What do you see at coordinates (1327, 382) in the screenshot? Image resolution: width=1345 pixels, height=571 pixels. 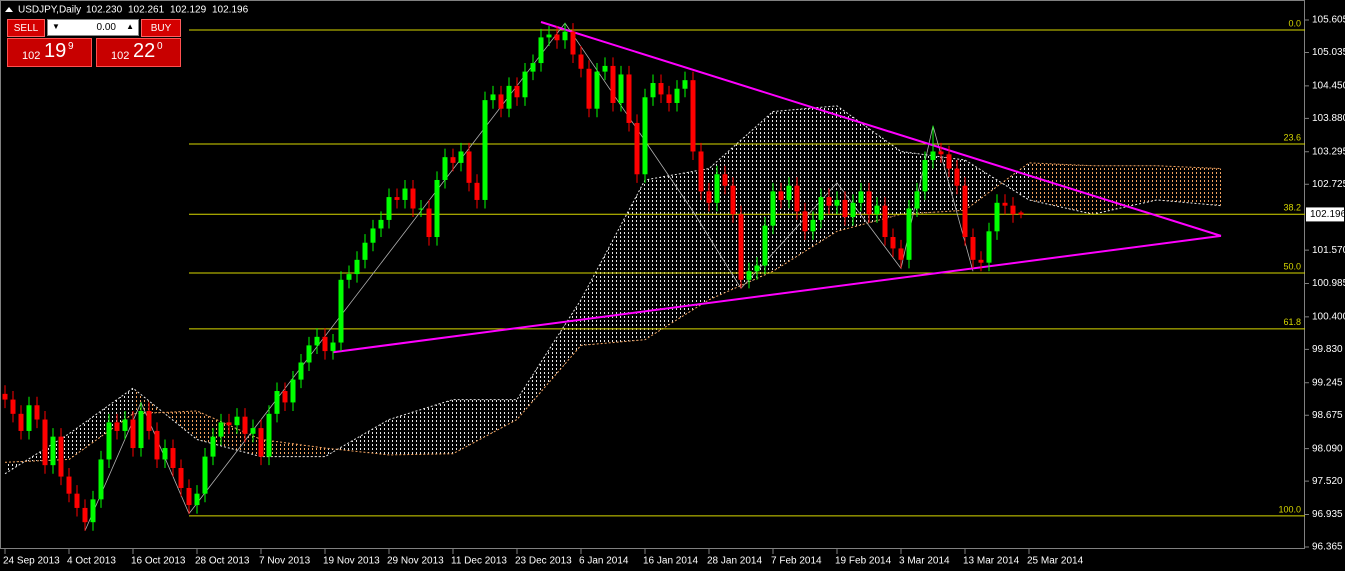 I see `y-tick-label: 99.245` at bounding box center [1327, 382].